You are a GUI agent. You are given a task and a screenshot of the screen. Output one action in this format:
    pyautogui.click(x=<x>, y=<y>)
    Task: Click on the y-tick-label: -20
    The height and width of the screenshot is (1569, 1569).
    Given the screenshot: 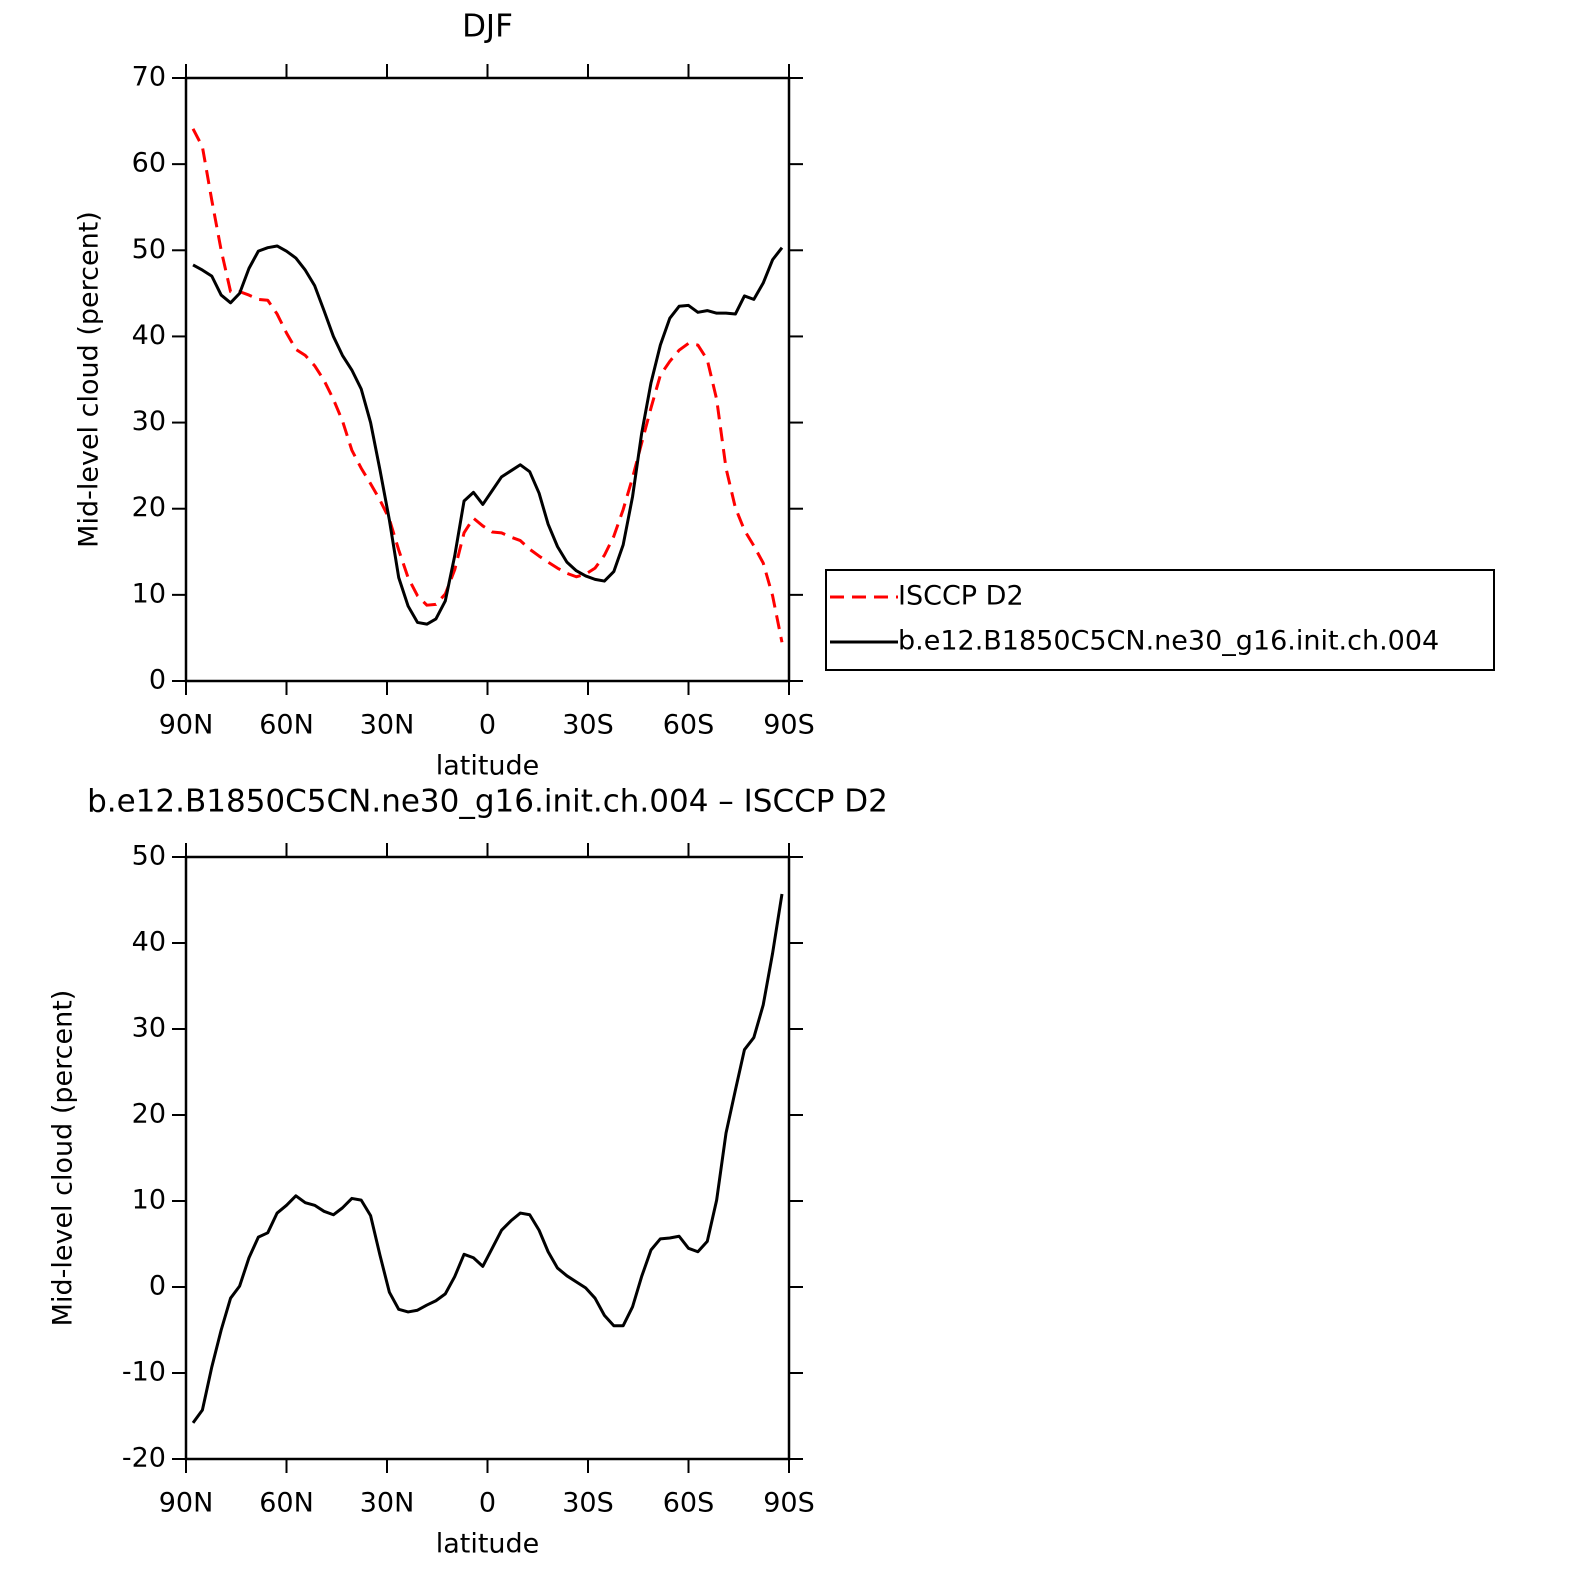 What is the action you would take?
    pyautogui.click(x=144, y=1458)
    